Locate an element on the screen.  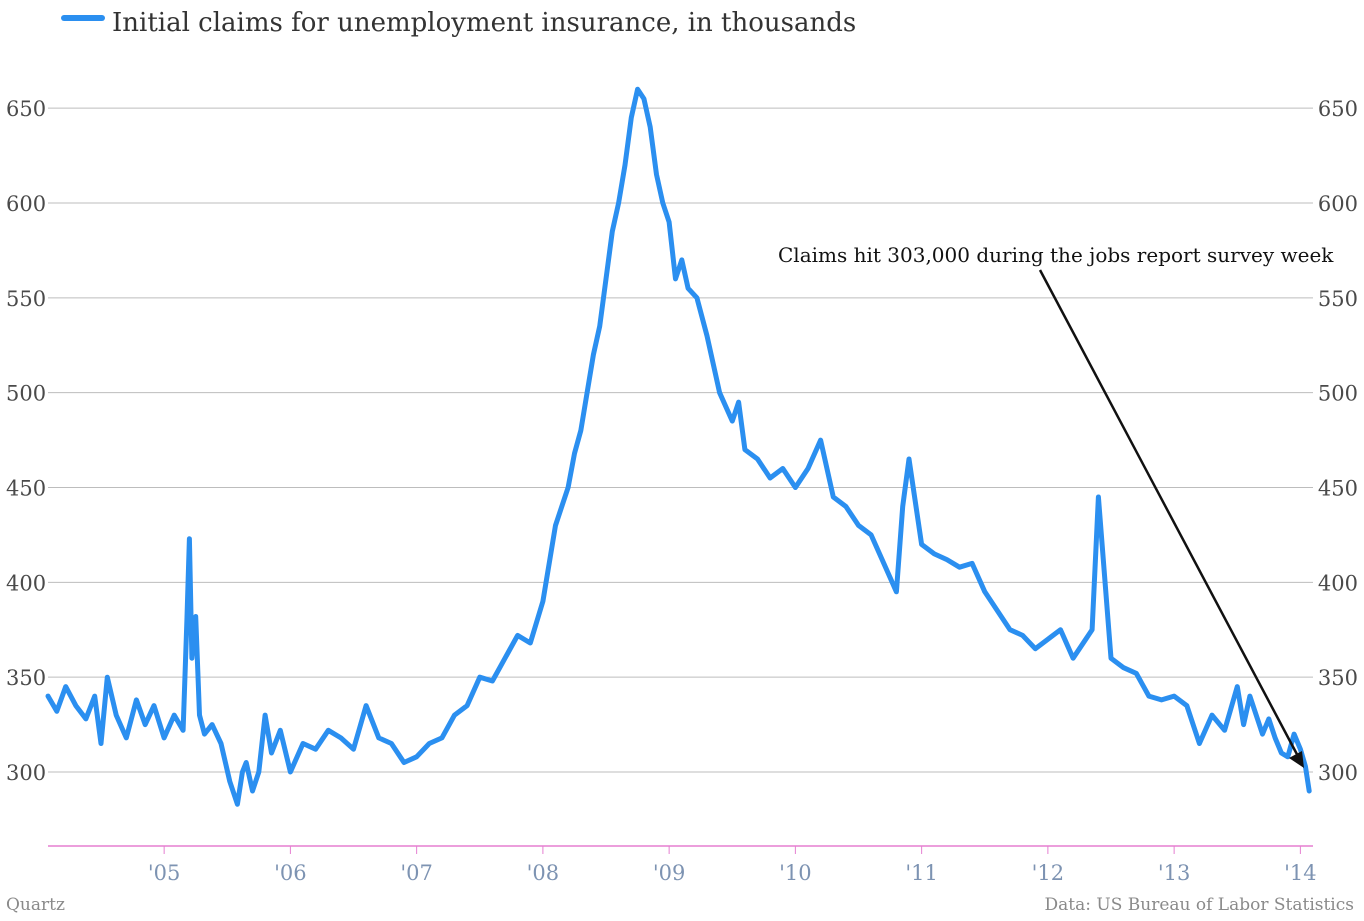
x-tick-2012: '12 is located at coordinates (1048, 873).